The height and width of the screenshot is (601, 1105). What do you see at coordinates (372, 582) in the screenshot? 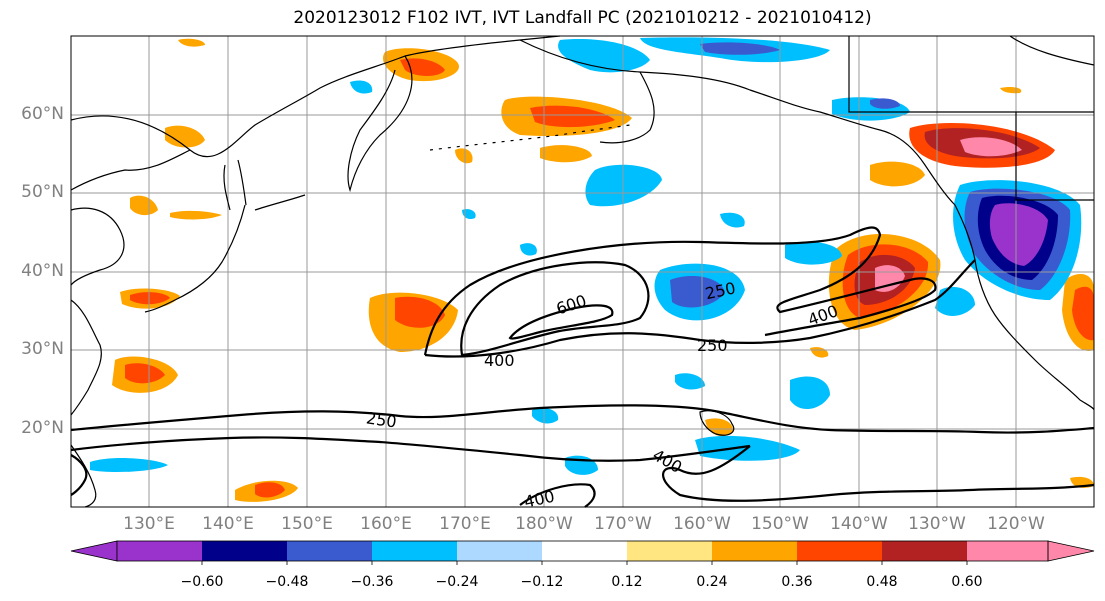
I see `colorbar-tick-label: −0.36` at bounding box center [372, 582].